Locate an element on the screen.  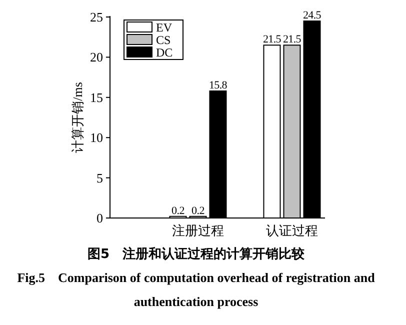
x-tick-label: 认证过程 is located at coordinates (292, 230).